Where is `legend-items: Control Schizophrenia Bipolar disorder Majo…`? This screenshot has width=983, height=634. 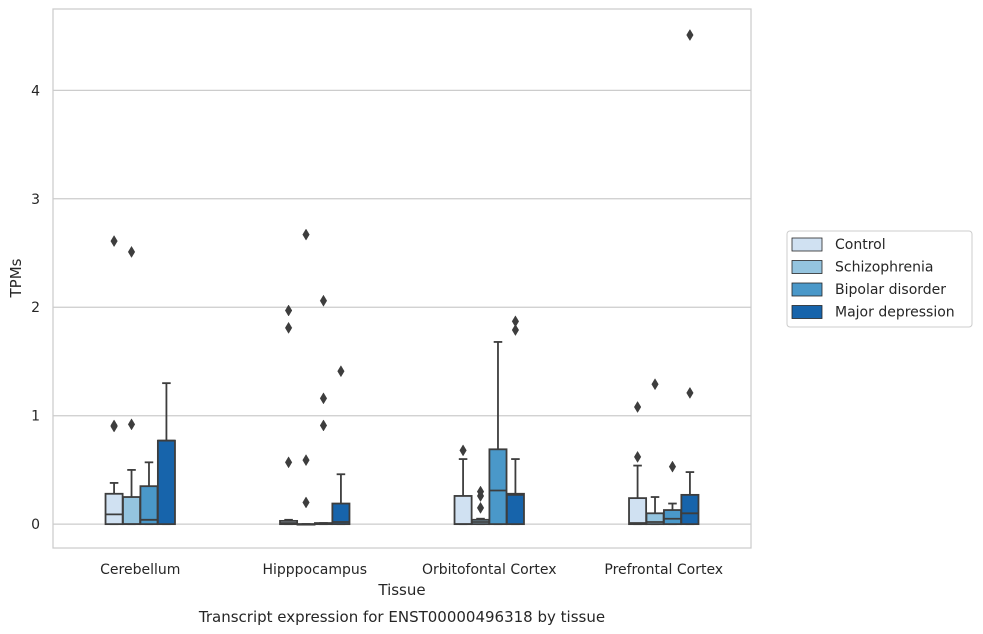 legend-items: Control Schizophrenia Bipolar disorder Majo… is located at coordinates (873, 279).